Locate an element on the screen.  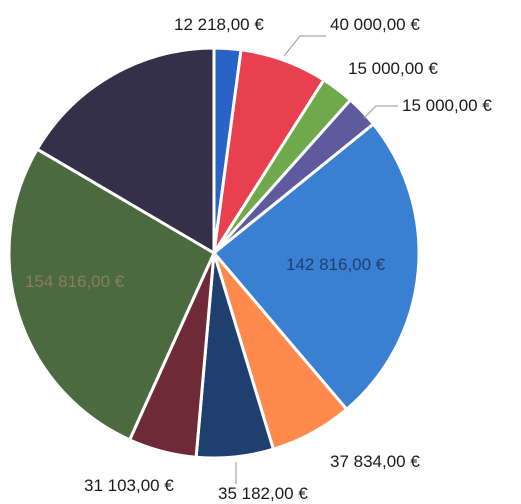
slice-label-5: 142 816,00 € is located at coordinates (336, 264).